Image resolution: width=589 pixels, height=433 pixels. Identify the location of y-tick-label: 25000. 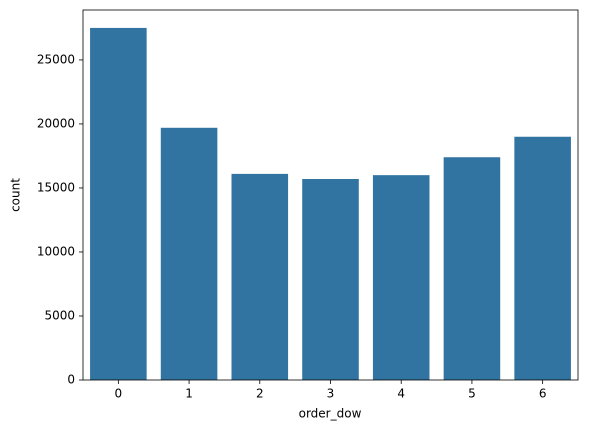
(56, 59).